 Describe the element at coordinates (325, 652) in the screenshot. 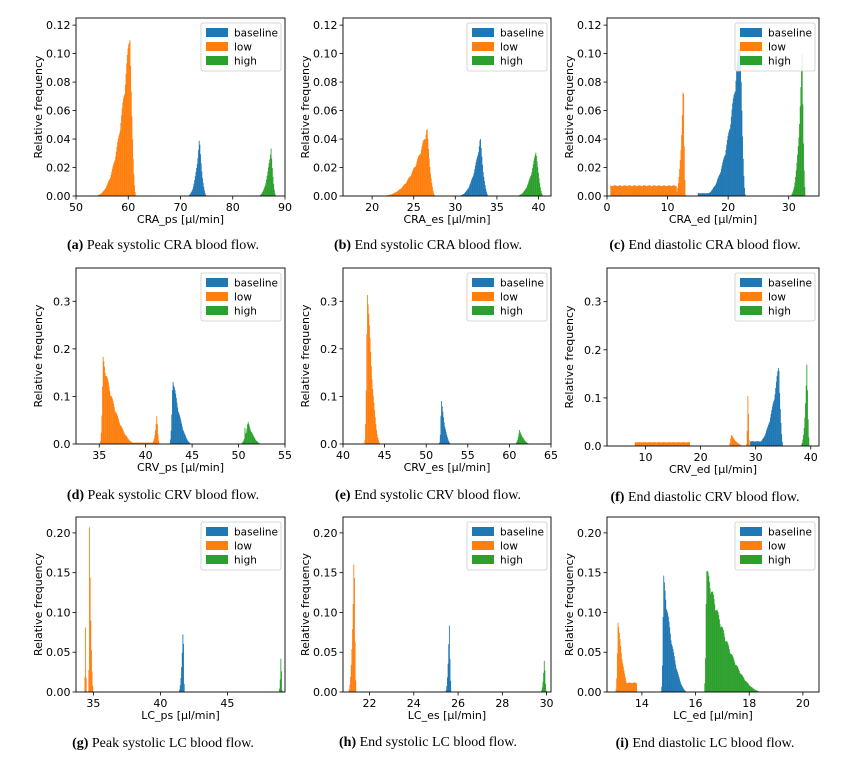

I see `y-tick-label: 0.05` at that location.